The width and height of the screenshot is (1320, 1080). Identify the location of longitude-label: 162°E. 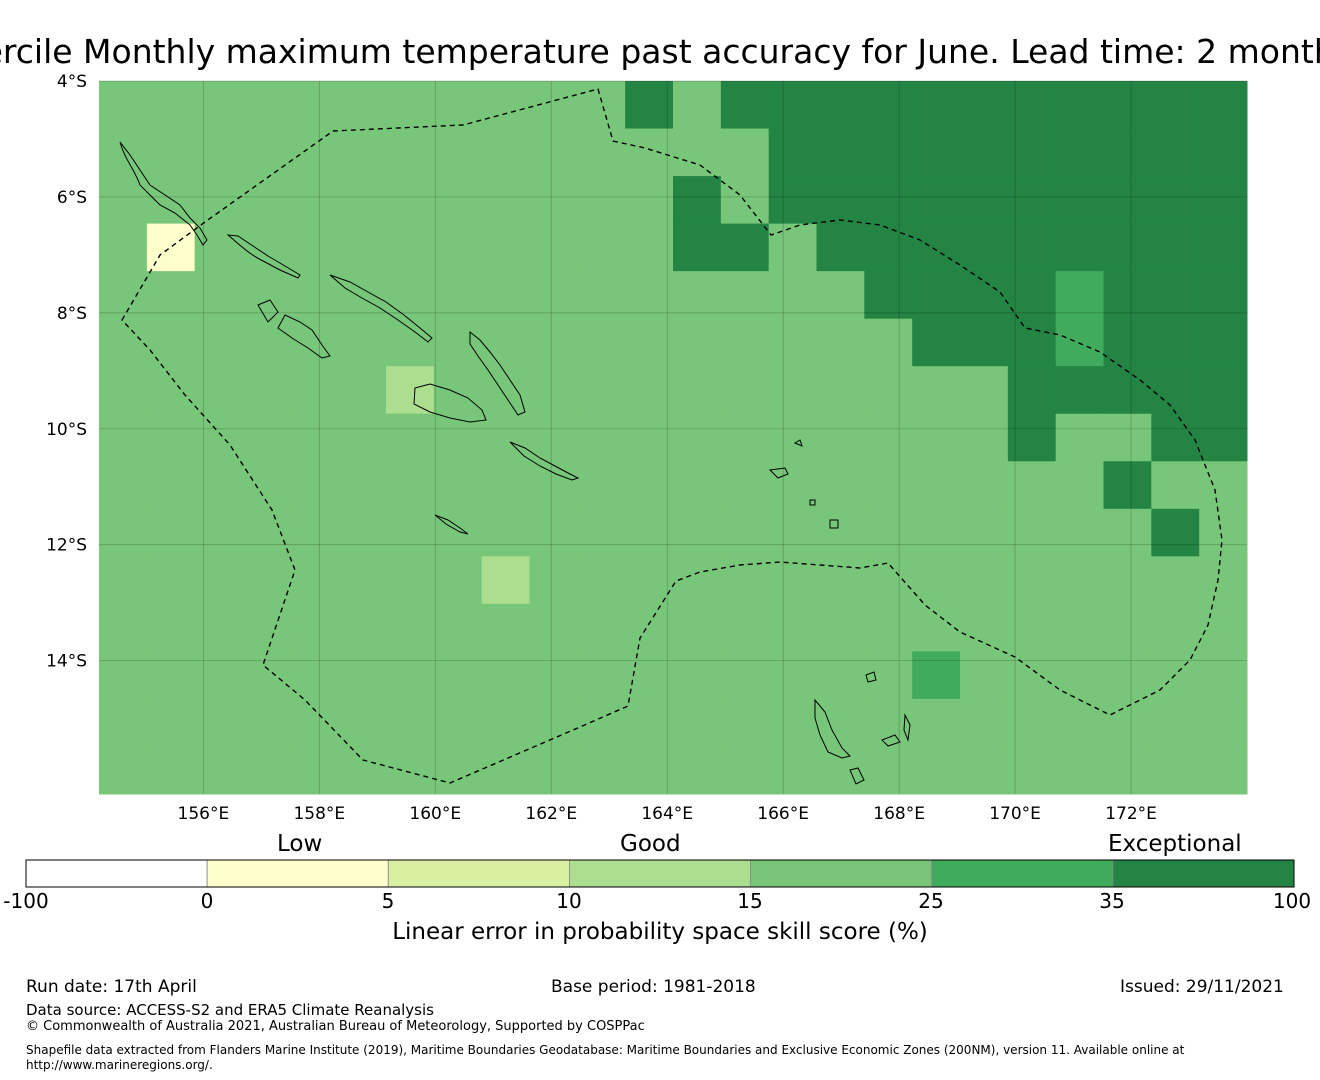
(551, 814).